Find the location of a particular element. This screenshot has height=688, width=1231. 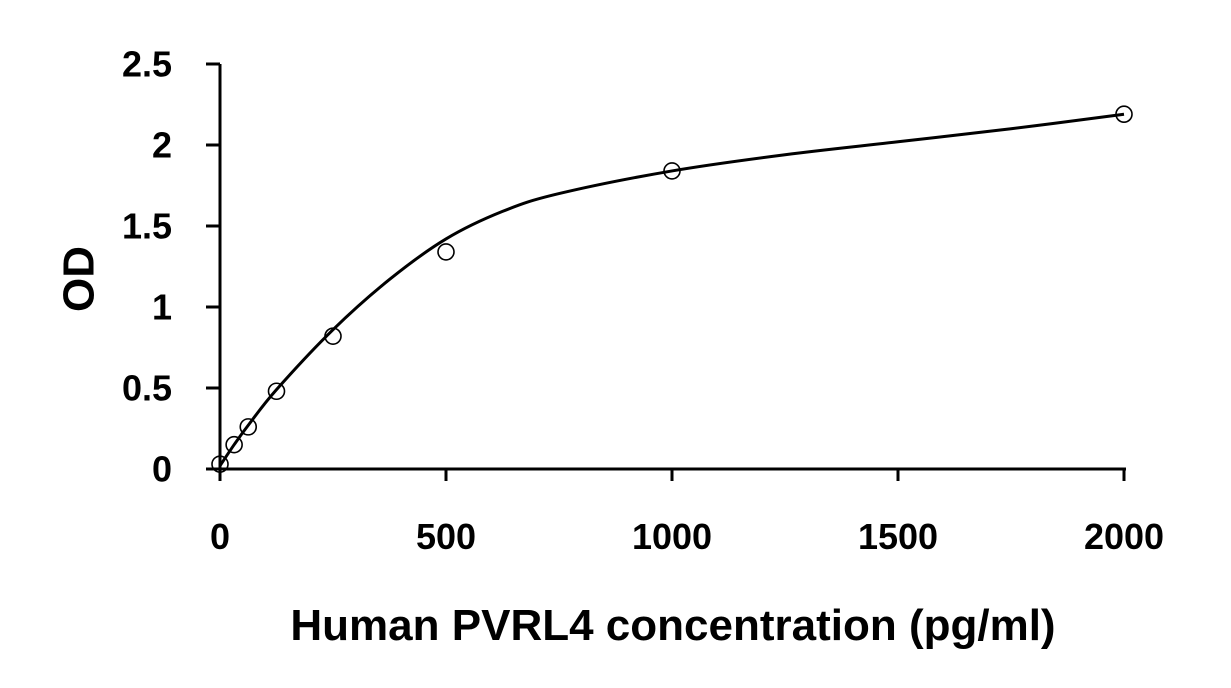

y-axis-ticks: 0 0.5 1 1.5 2 2.5 is located at coordinates (171, 267).